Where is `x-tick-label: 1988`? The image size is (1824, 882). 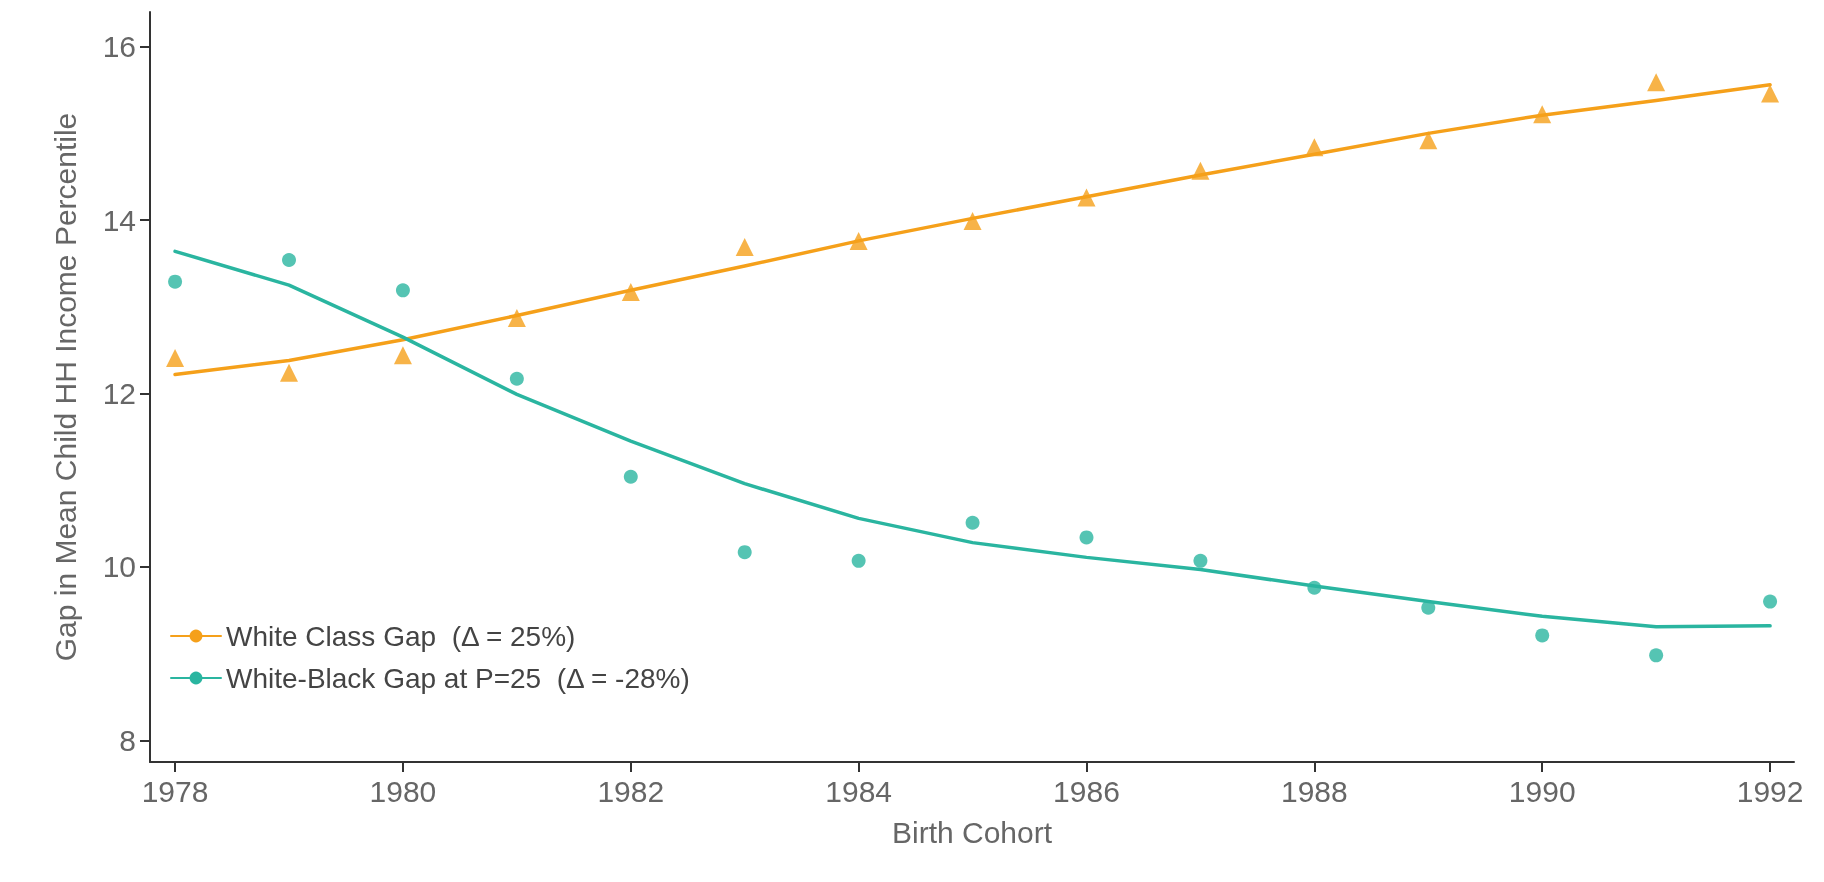
x-tick-label: 1988 is located at coordinates (1314, 791).